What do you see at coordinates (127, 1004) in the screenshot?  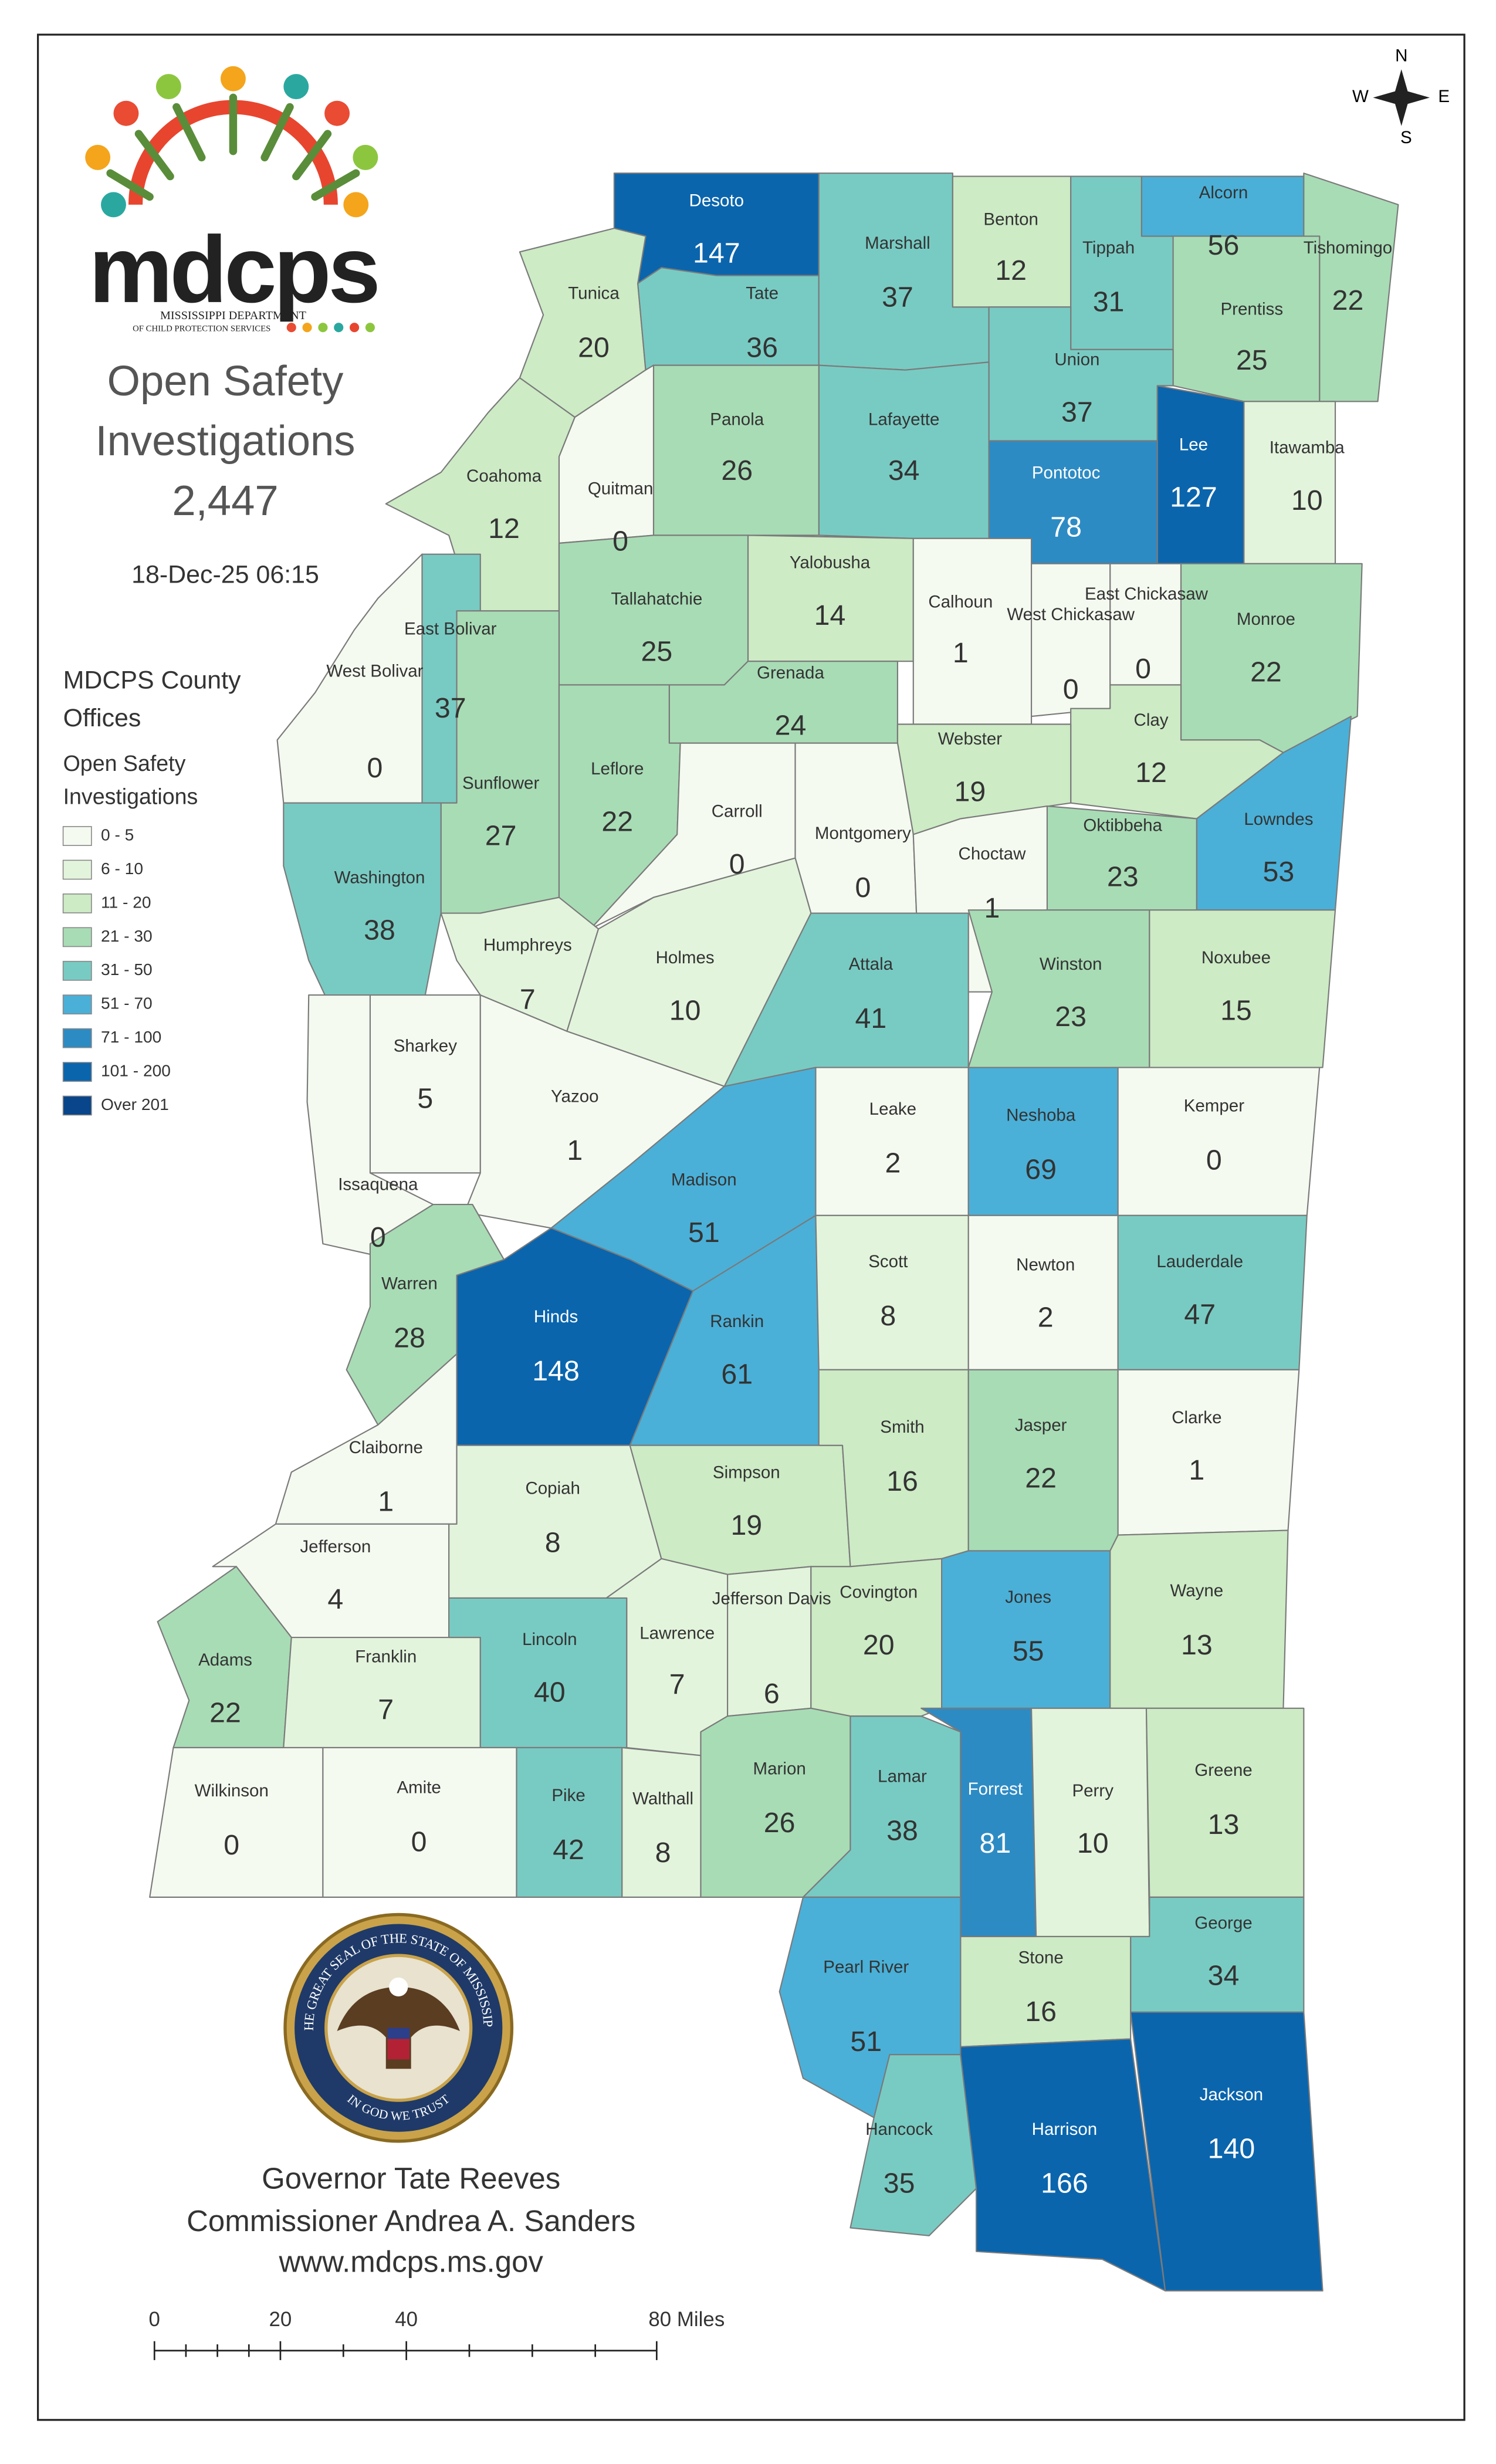 I see `legend-label: 51 - 70` at bounding box center [127, 1004].